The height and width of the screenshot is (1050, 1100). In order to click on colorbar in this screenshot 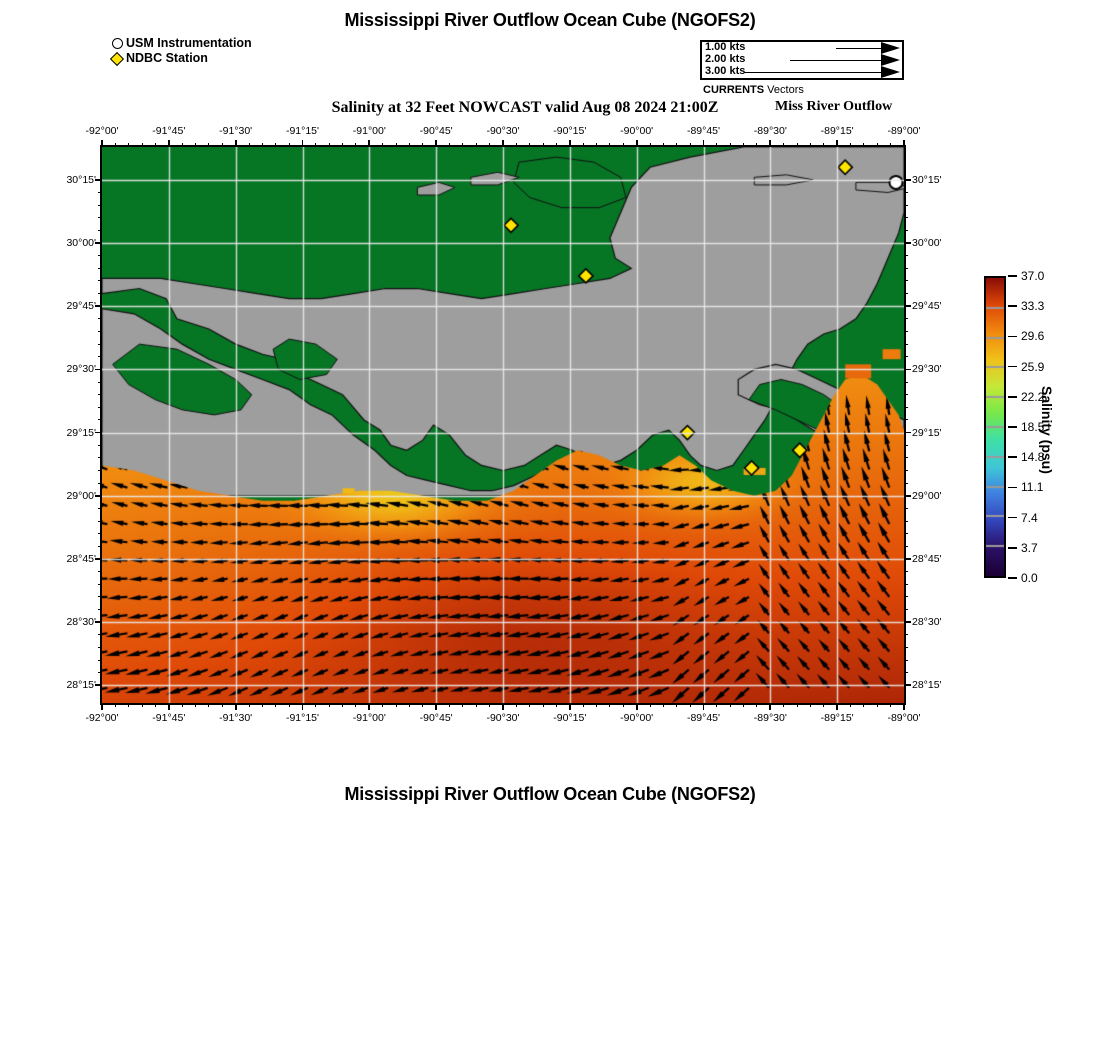, I will do `click(995, 427)`.